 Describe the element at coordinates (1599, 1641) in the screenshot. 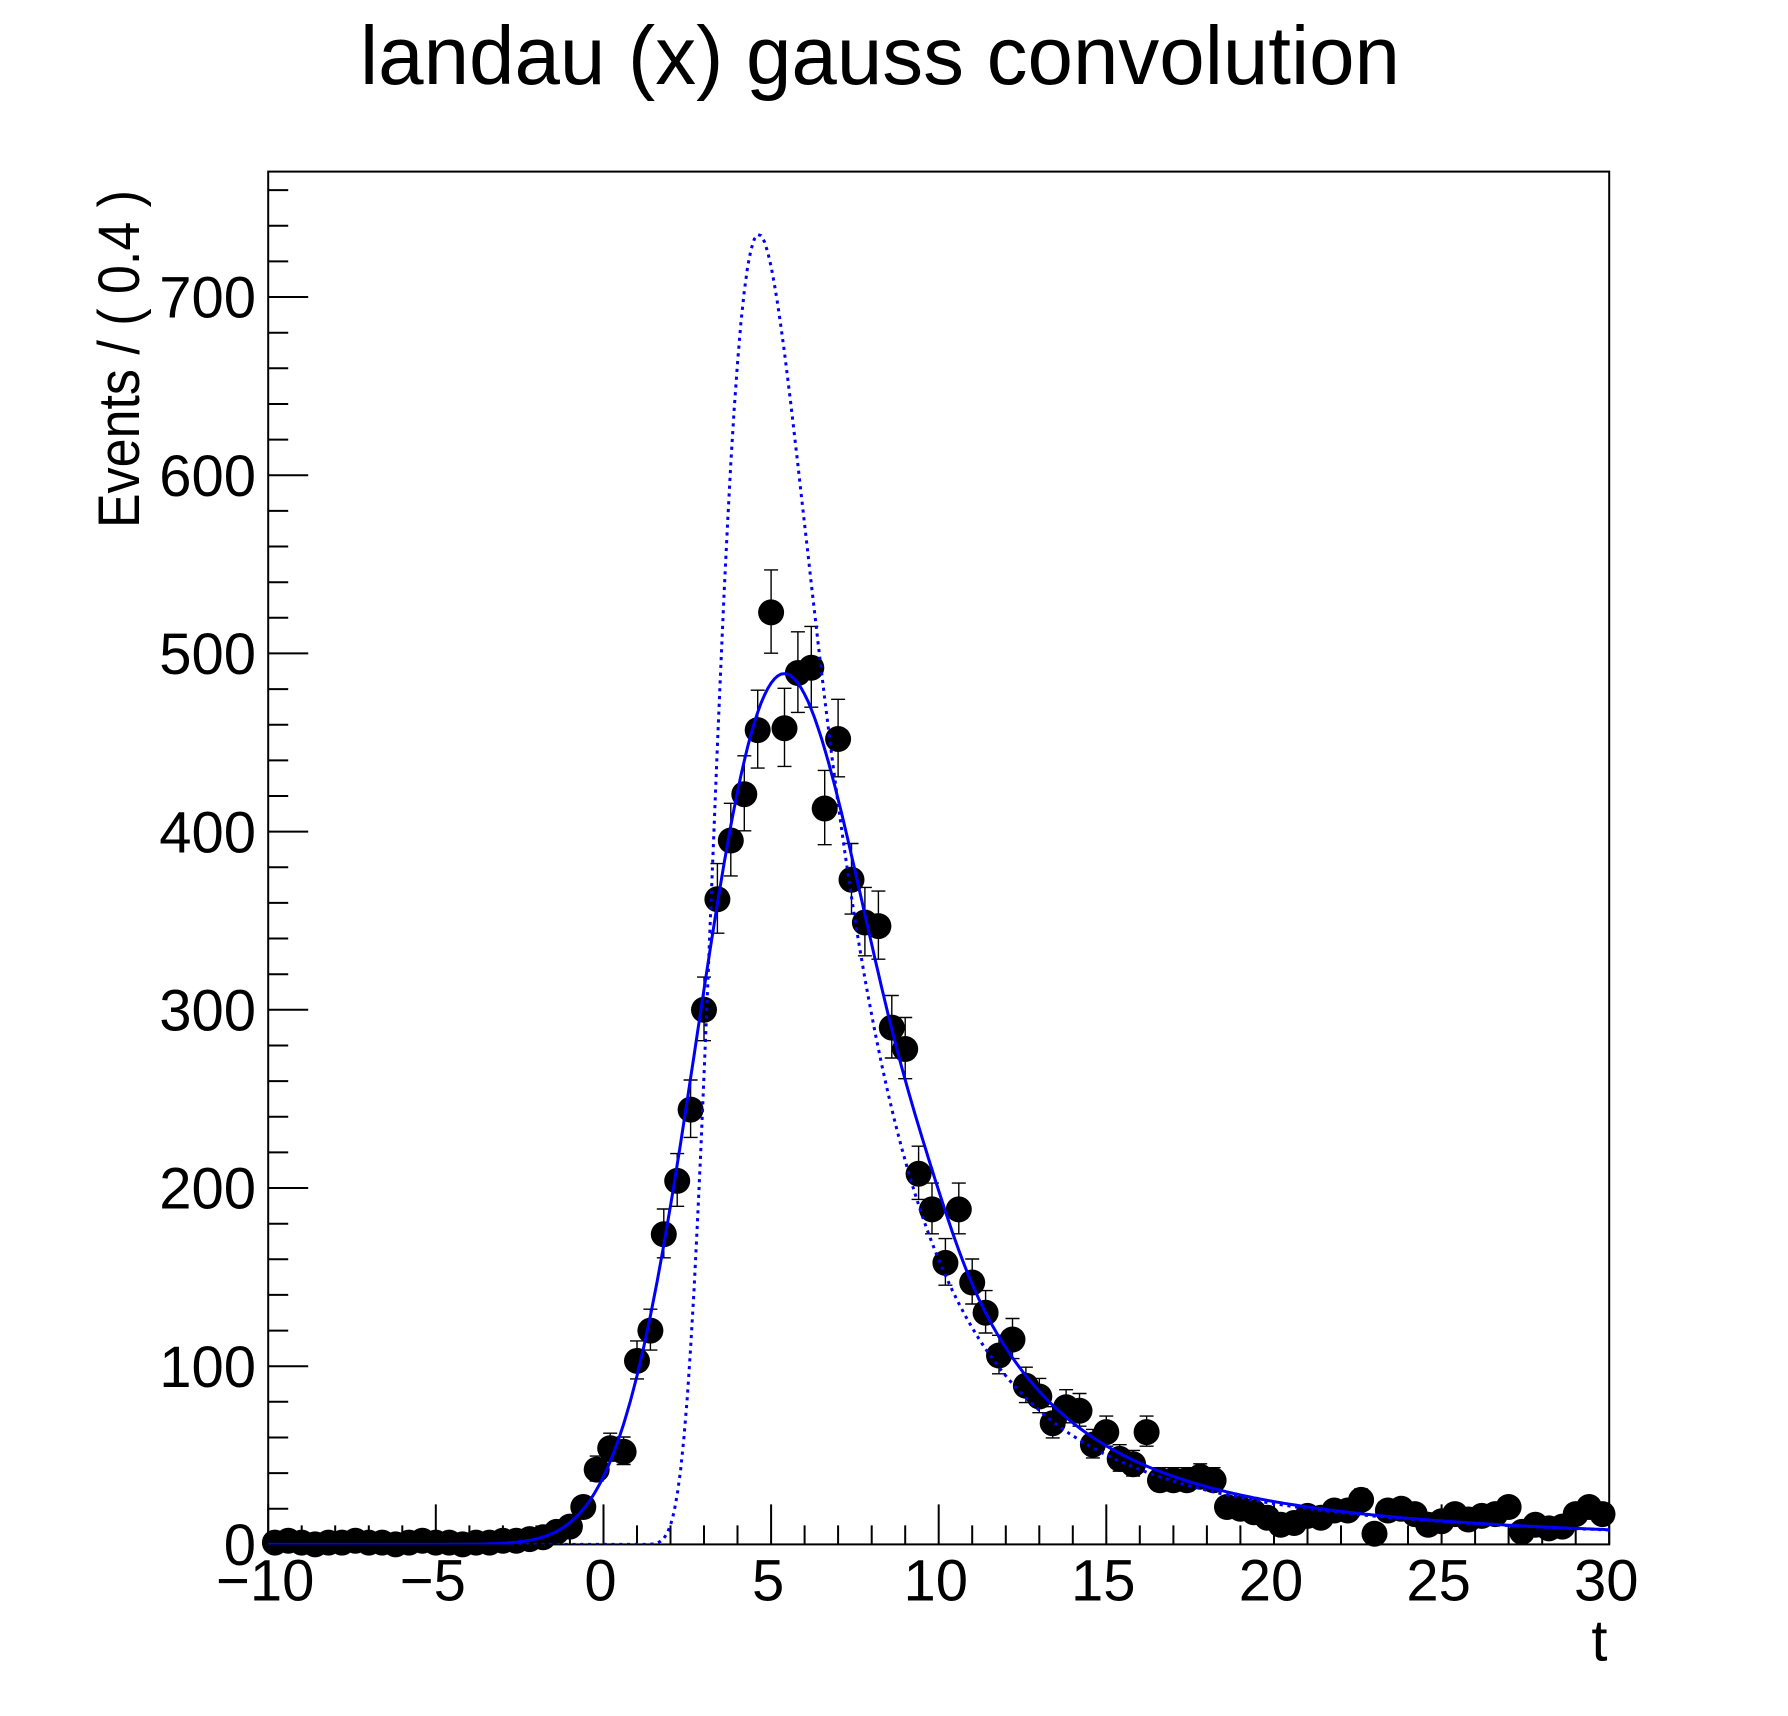

I see `svg-text: t` at that location.